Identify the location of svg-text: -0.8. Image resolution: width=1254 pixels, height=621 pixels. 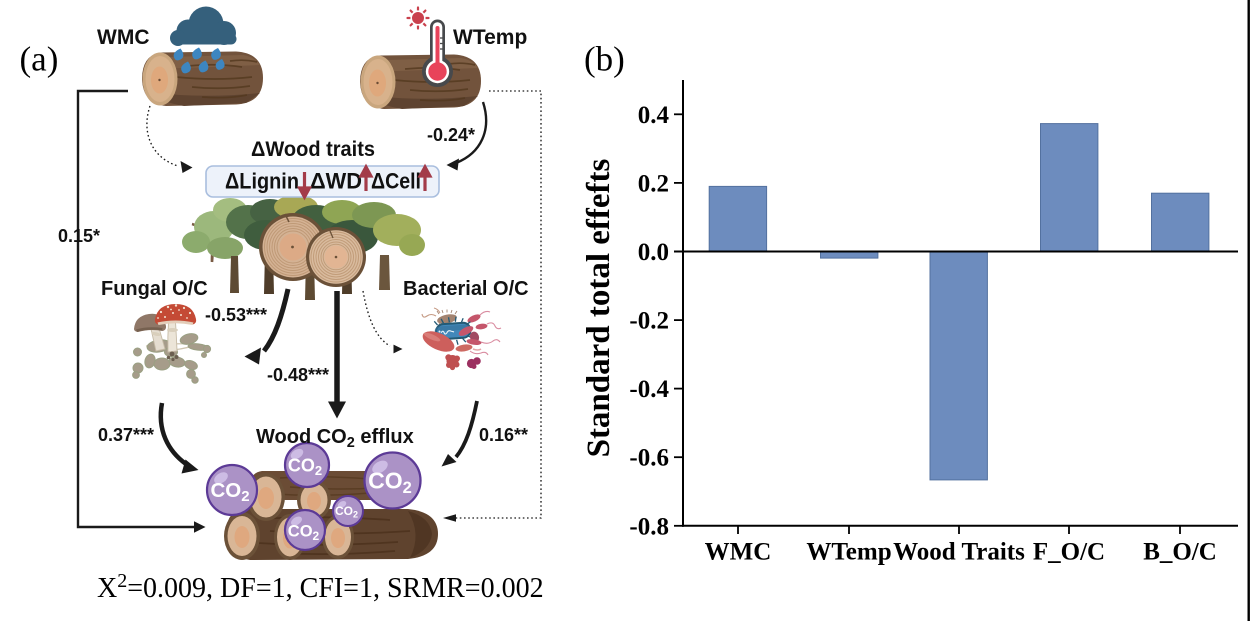
(649, 526).